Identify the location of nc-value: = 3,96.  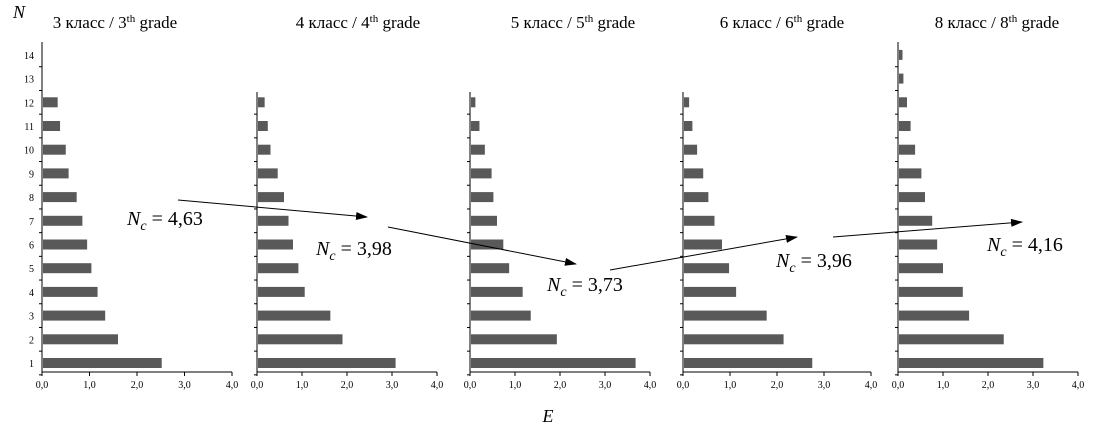
(824, 261).